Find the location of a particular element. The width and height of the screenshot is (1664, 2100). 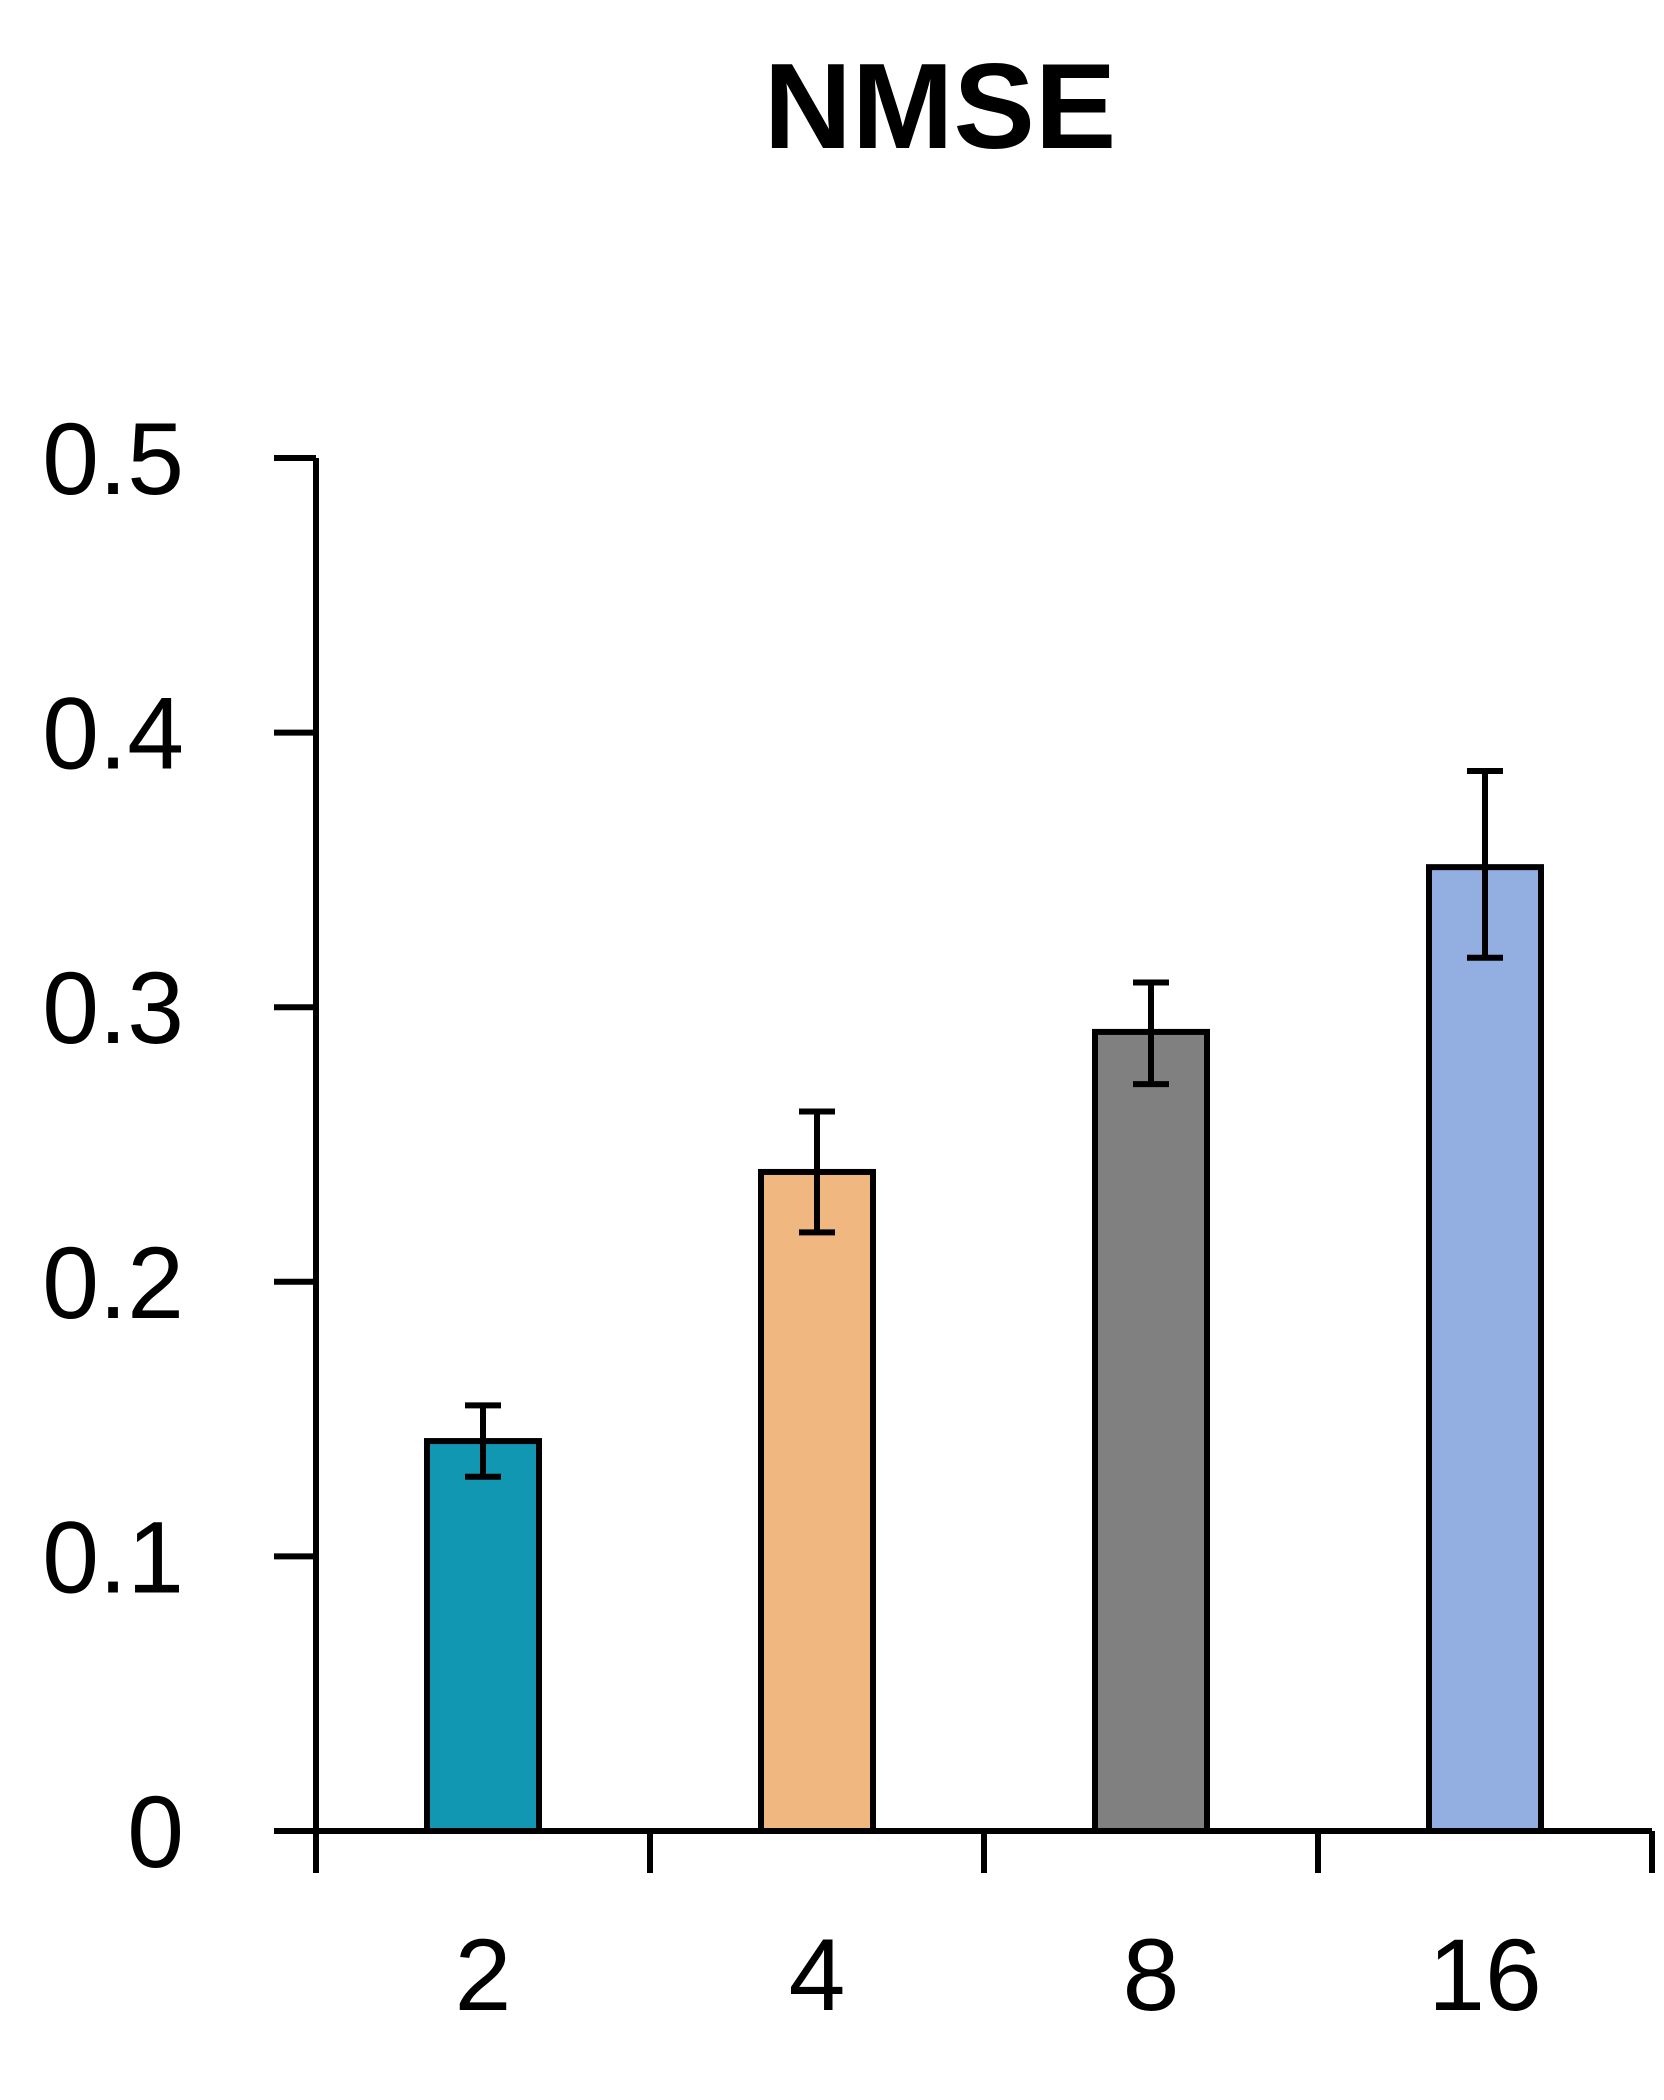

y-tick-label-0.2: 0.2 is located at coordinates (113, 1283).